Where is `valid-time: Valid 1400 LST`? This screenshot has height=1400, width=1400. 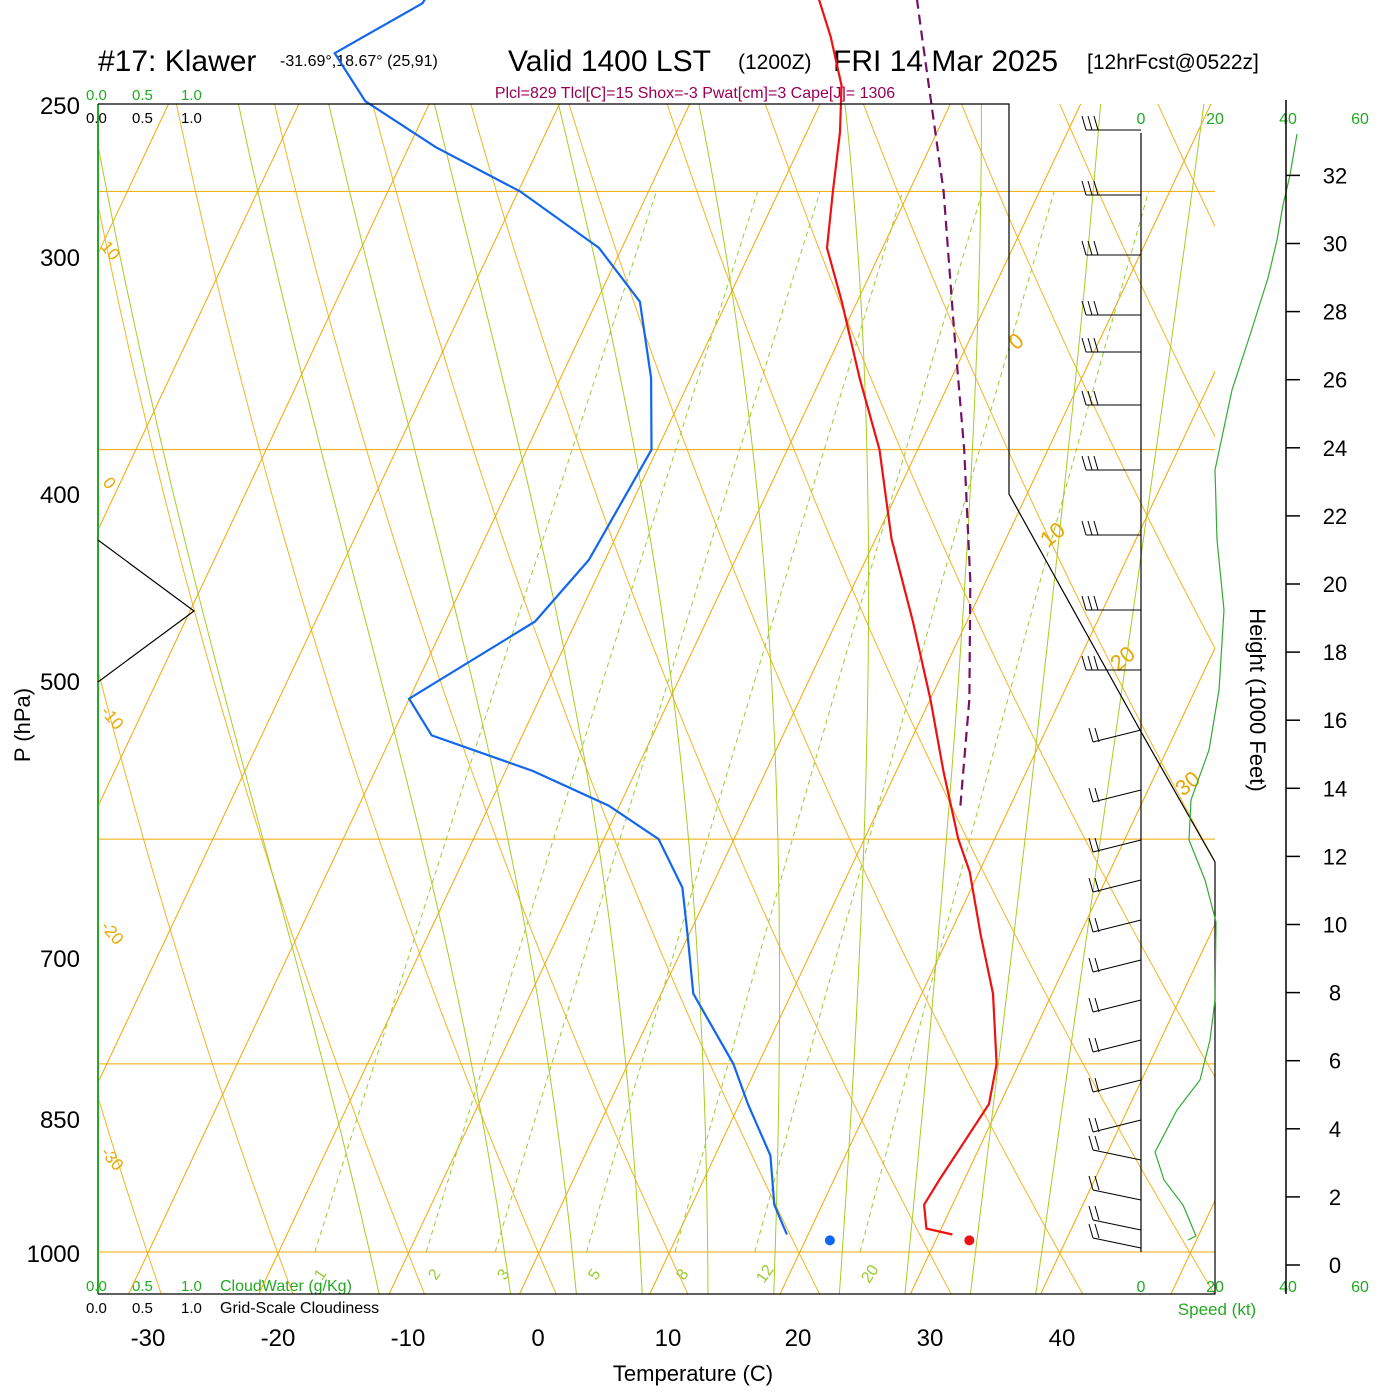
valid-time: Valid 1400 LST is located at coordinates (609, 61).